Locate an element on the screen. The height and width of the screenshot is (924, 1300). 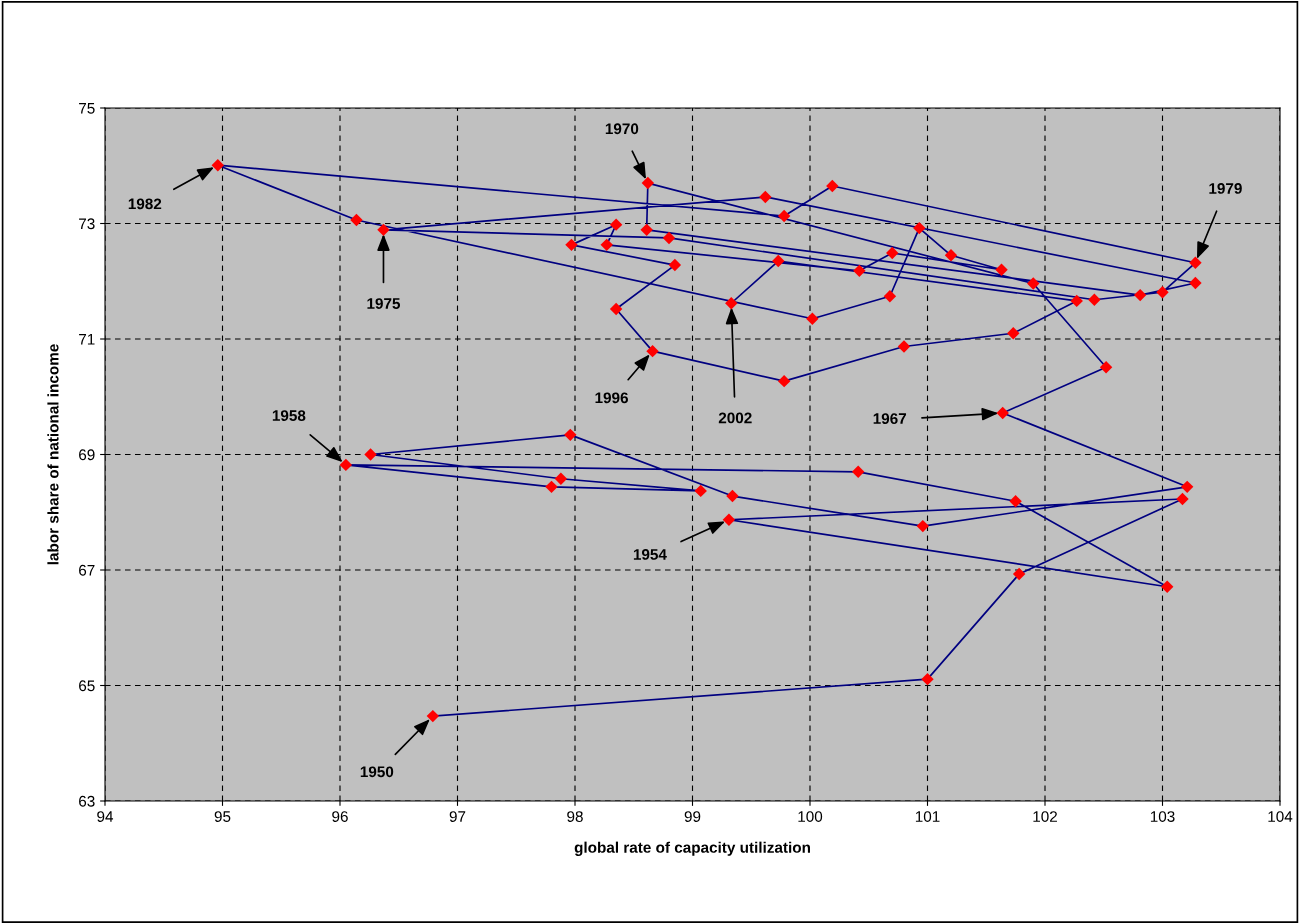
y-tick-label: 69 is located at coordinates (87, 455).